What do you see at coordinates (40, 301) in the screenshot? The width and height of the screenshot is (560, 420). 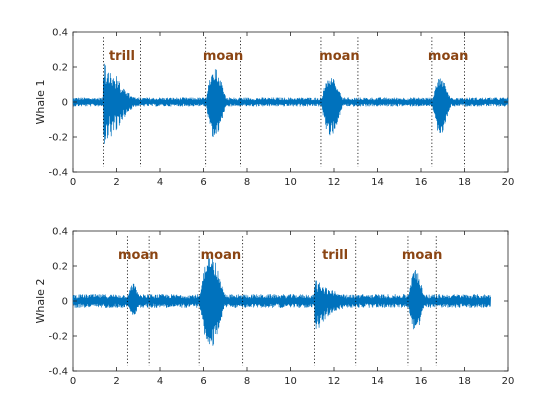 I see `y-axis-label: Whale 2` at bounding box center [40, 301].